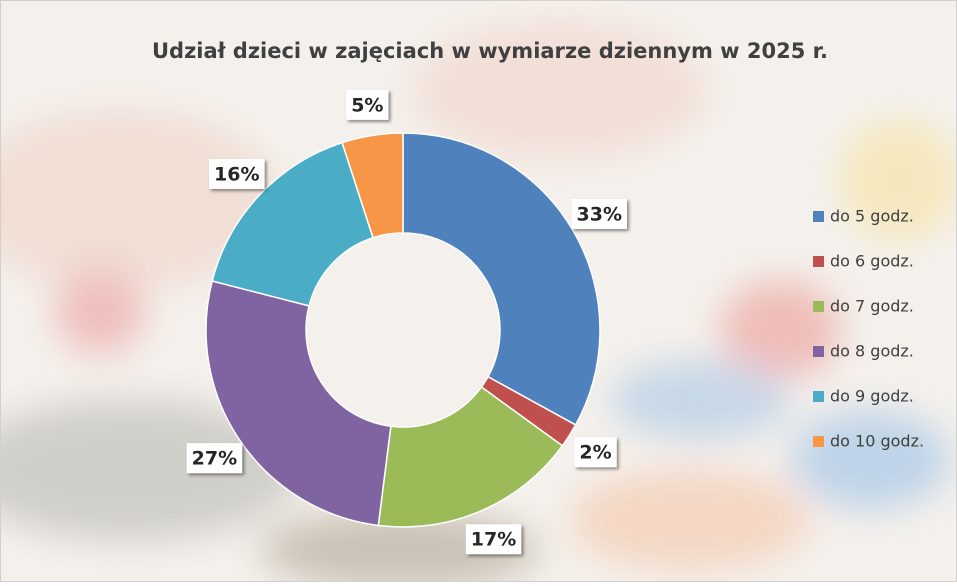 The width and height of the screenshot is (957, 586). Describe the element at coordinates (872, 216) in the screenshot. I see `legend-label: do 5 godz.` at that location.